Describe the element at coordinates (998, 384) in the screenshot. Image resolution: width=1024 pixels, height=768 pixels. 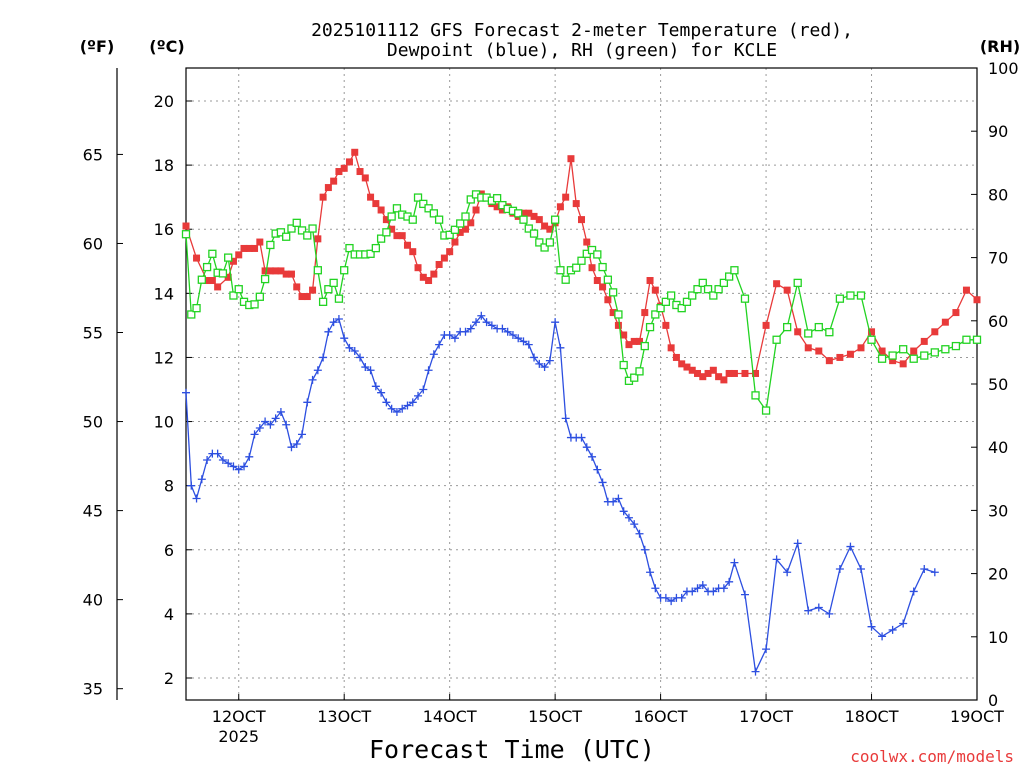
I see `rh-tick-label: 50` at that location.